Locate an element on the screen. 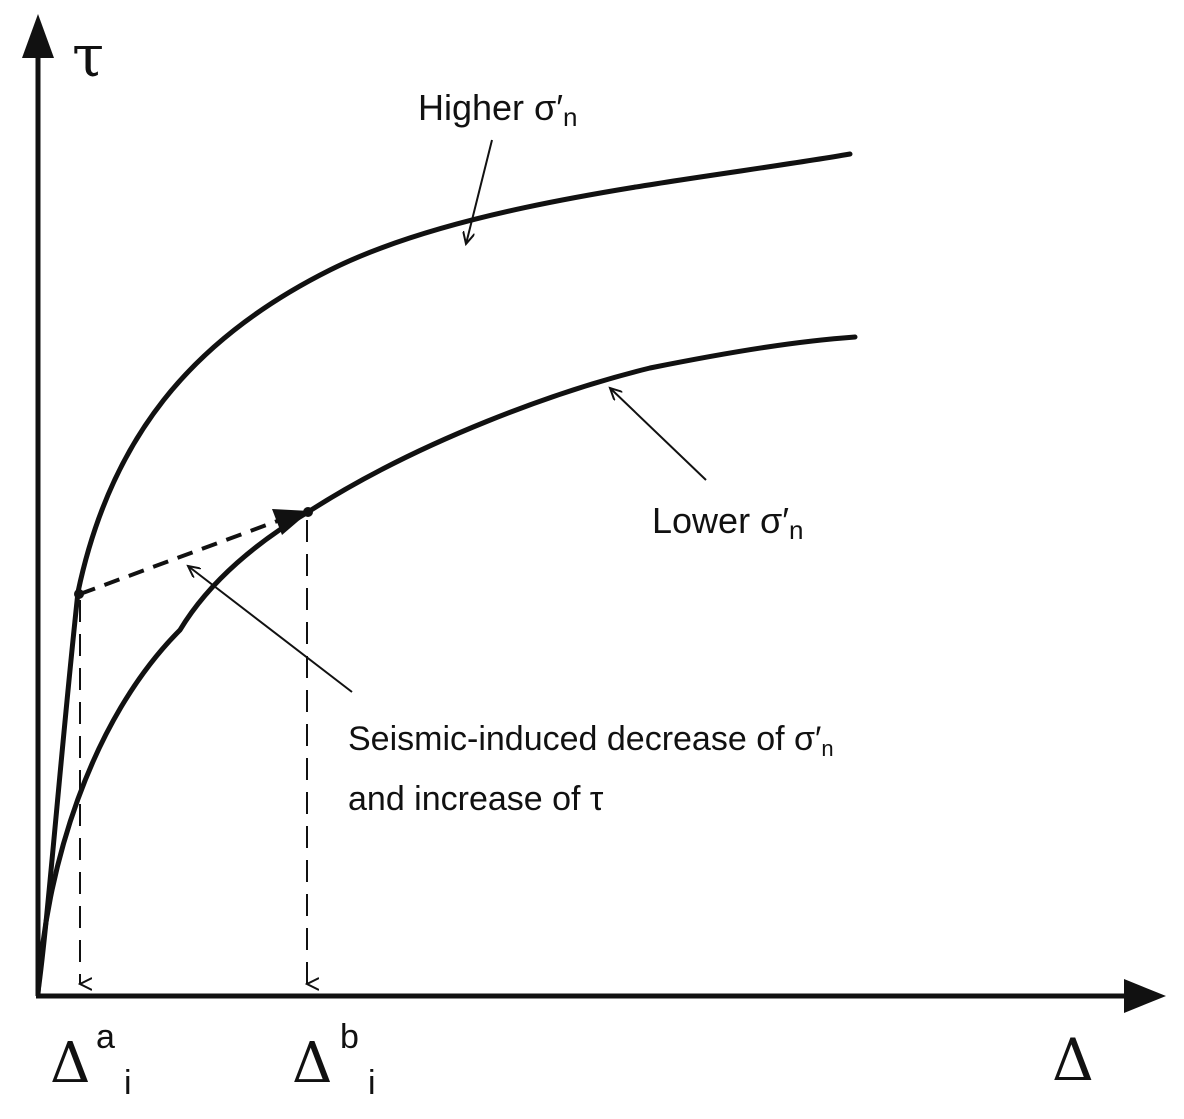 The image size is (1184, 1119). lower-stress-label: Lower σ′n is located at coordinates (728, 522).